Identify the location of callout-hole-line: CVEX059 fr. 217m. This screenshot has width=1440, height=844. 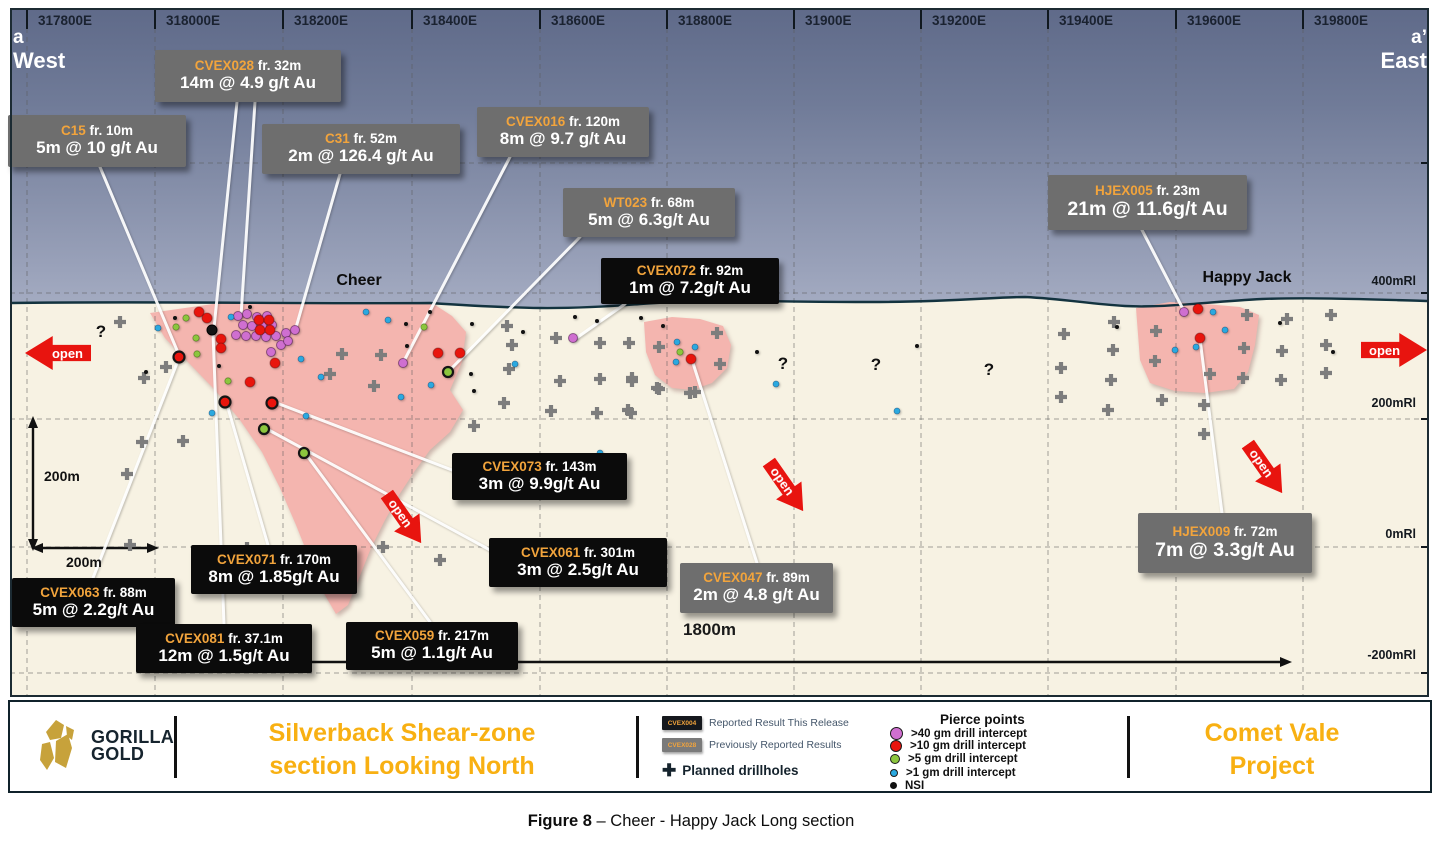
(432, 635).